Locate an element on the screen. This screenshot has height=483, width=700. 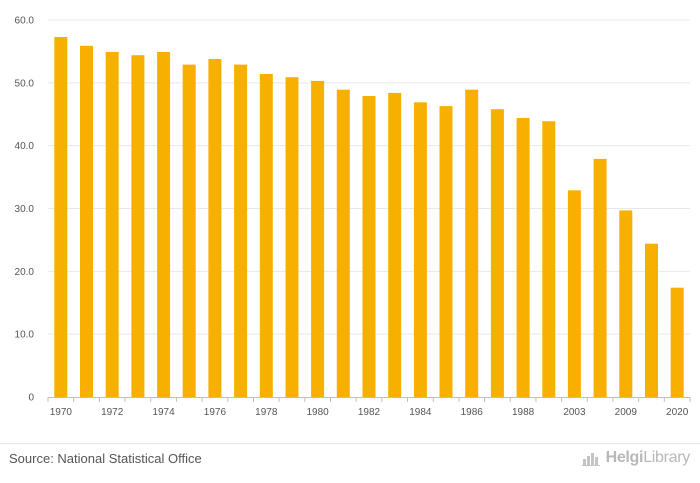
bar-1980 is located at coordinates (318, 239).